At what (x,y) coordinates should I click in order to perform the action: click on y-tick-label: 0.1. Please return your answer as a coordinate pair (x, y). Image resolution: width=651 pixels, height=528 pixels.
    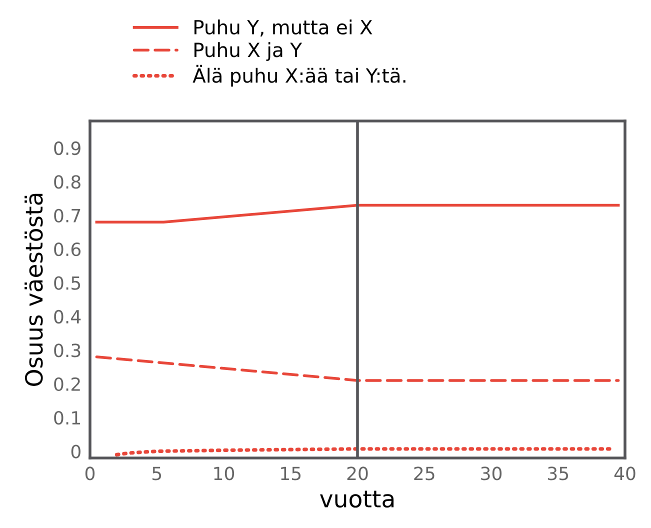
    Looking at the image, I should click on (67, 418).